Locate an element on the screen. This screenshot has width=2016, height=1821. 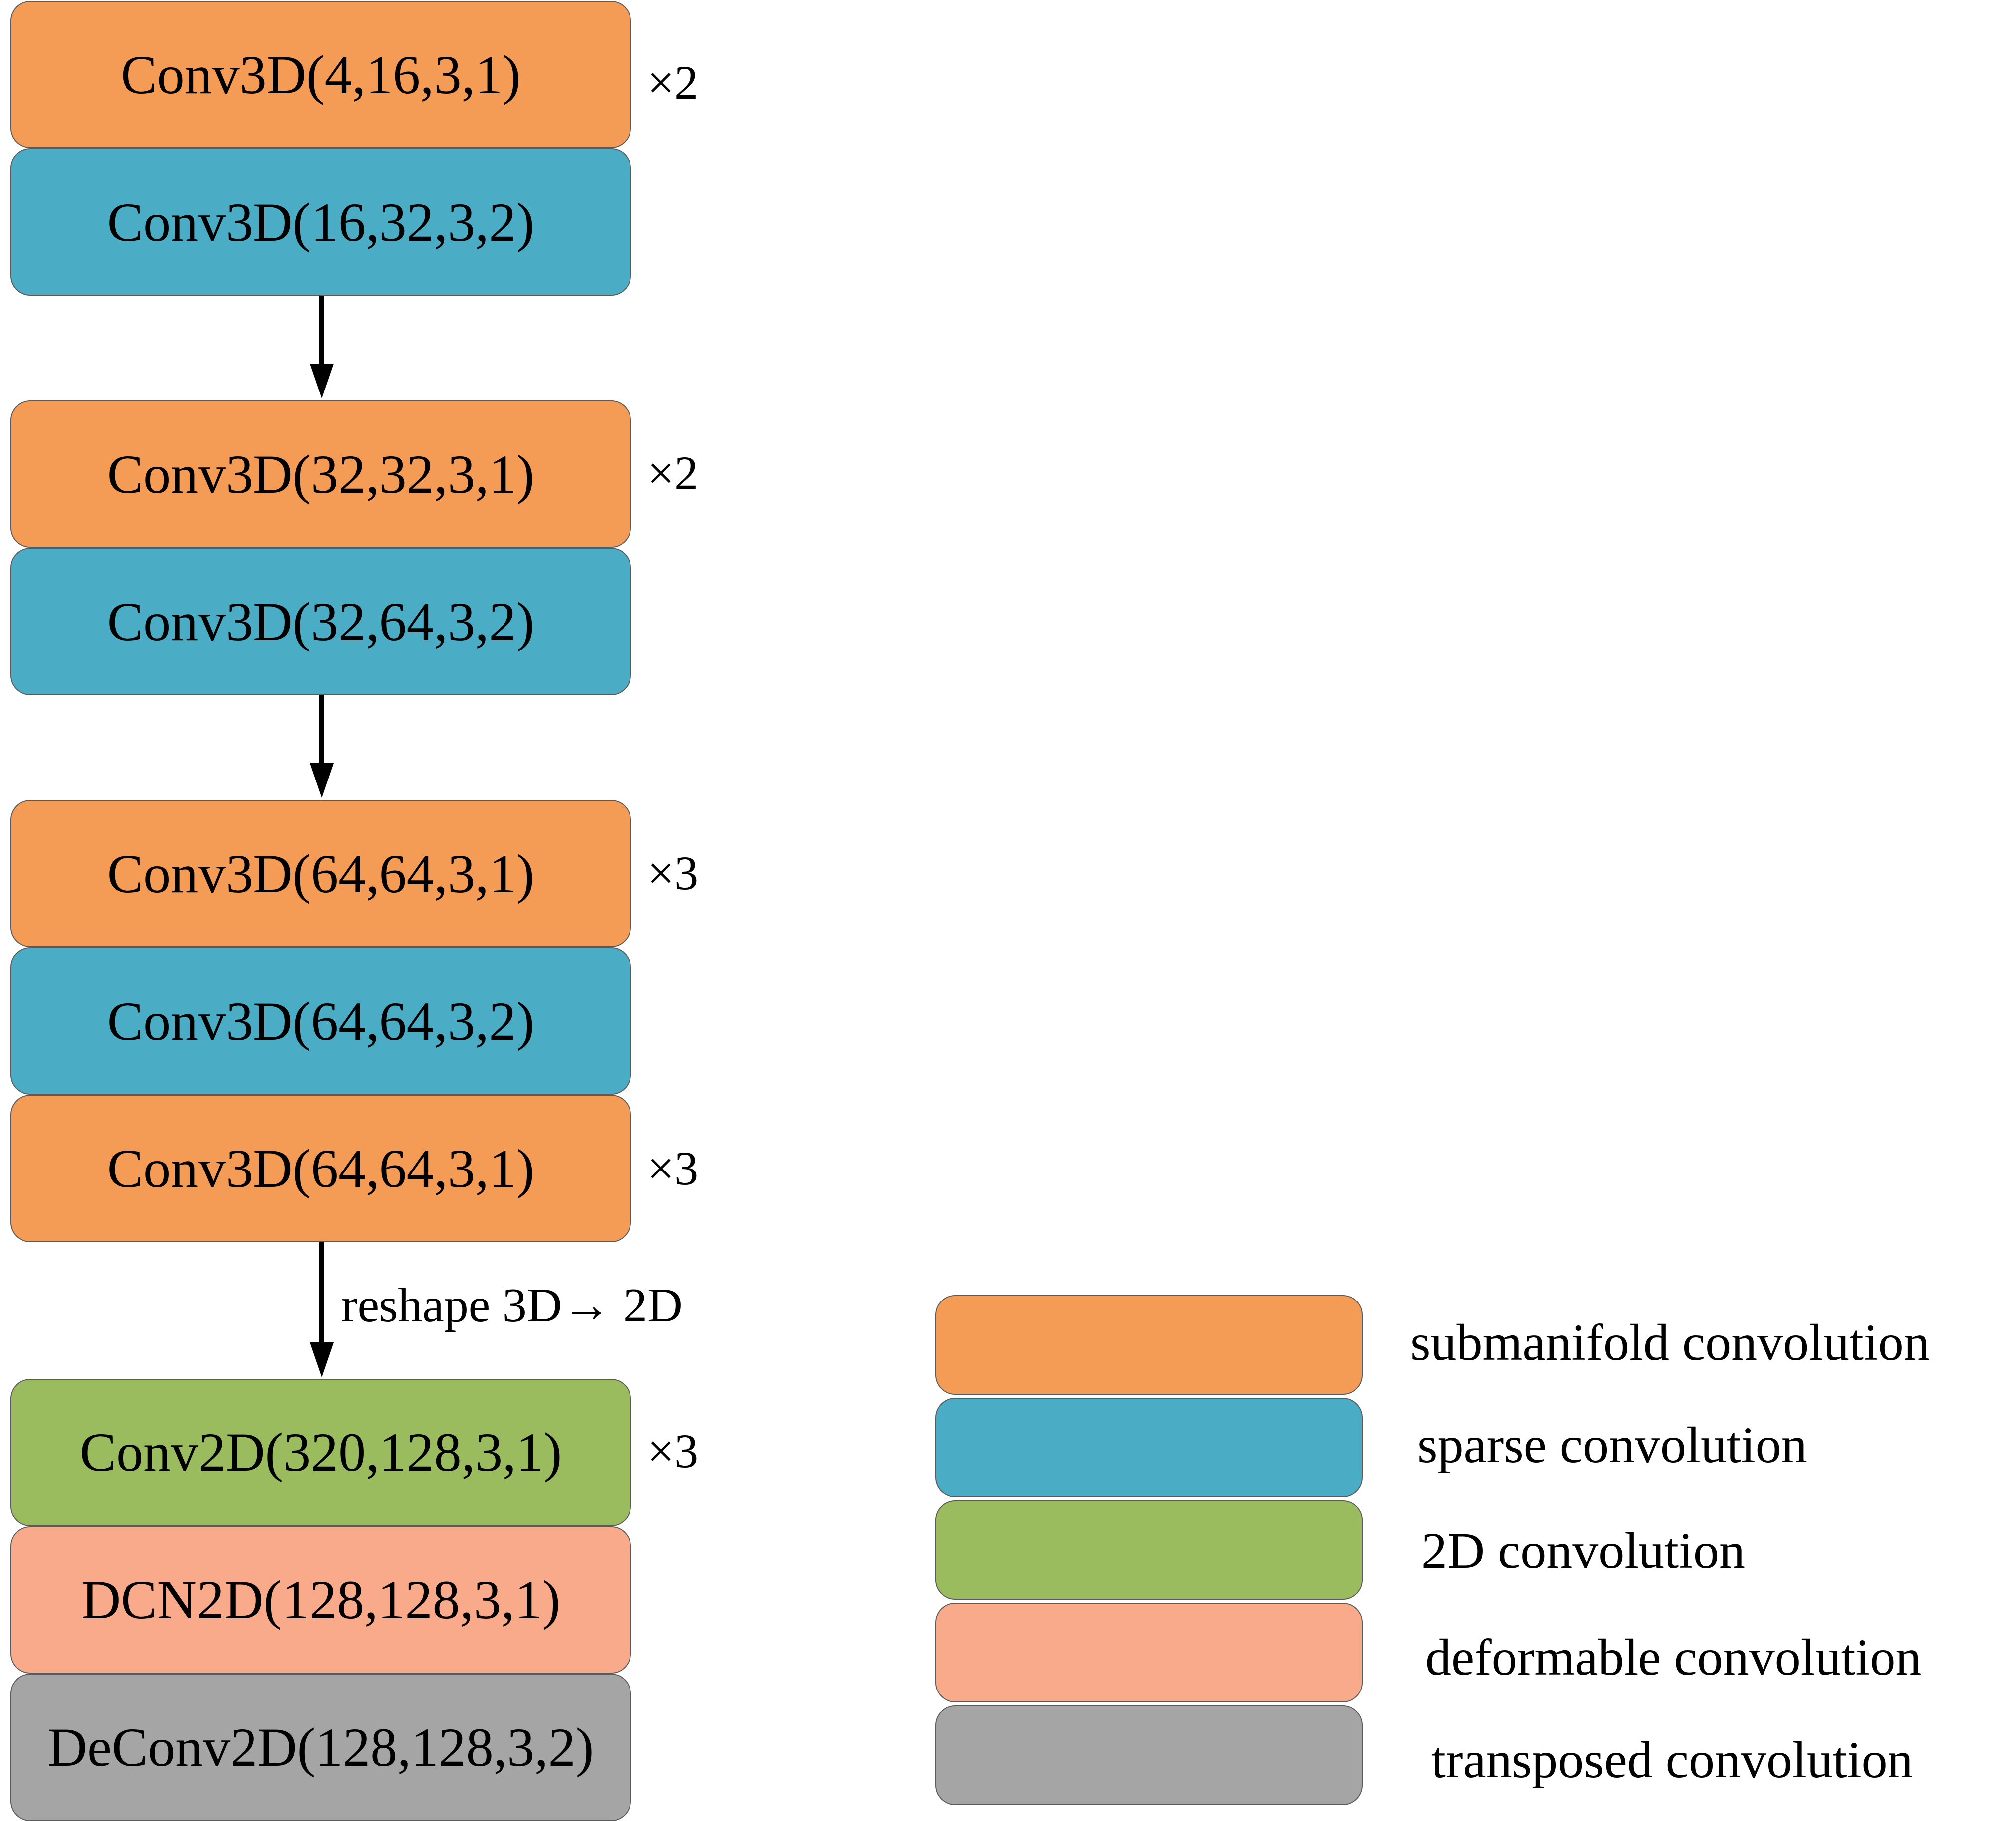
legend-label-2d: 2D convolution is located at coordinates (1583, 1550).